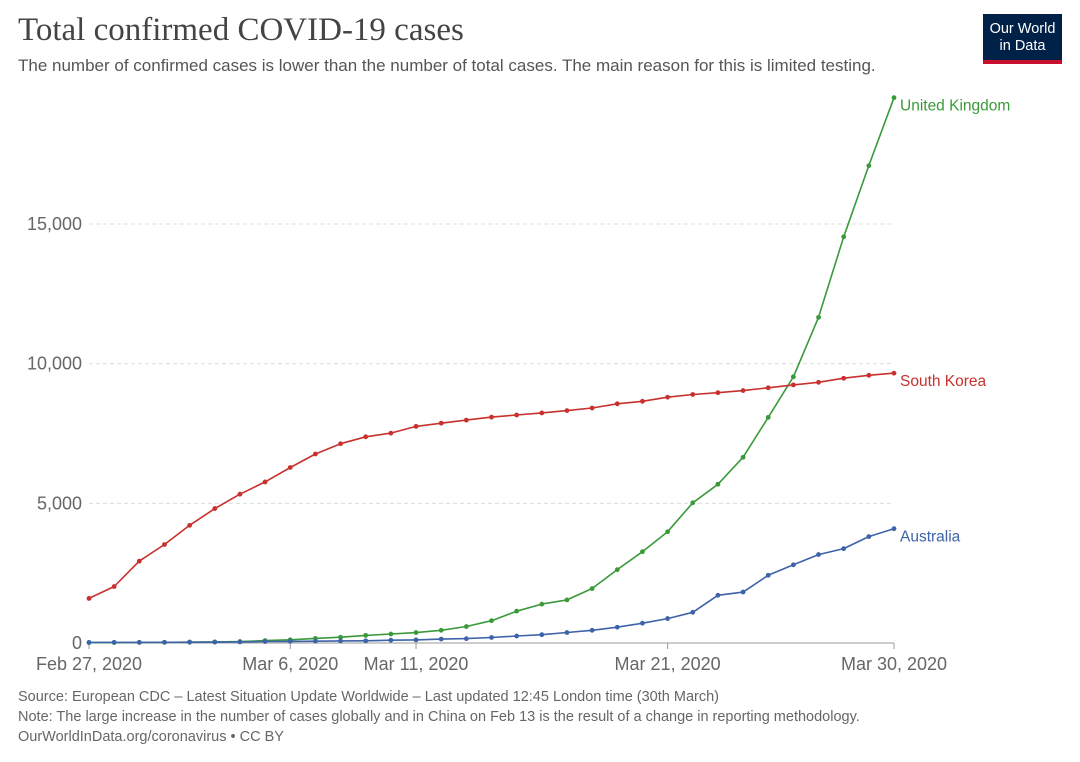 This screenshot has height=762, width=1080. Describe the element at coordinates (290, 664) in the screenshot. I see `x-tick-label: Mar 6, 2020` at that location.